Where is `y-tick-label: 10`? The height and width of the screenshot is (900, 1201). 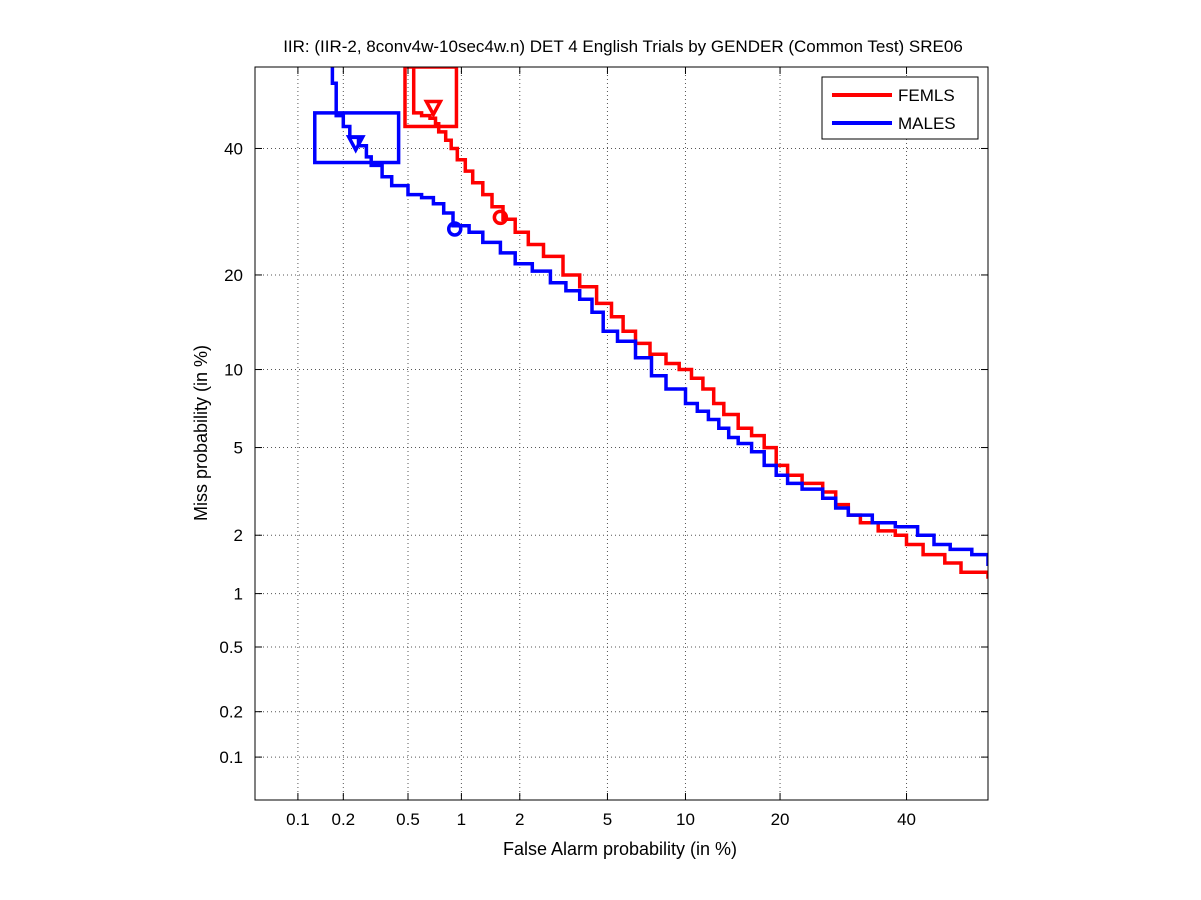 y-tick-label: 10 is located at coordinates (233, 370).